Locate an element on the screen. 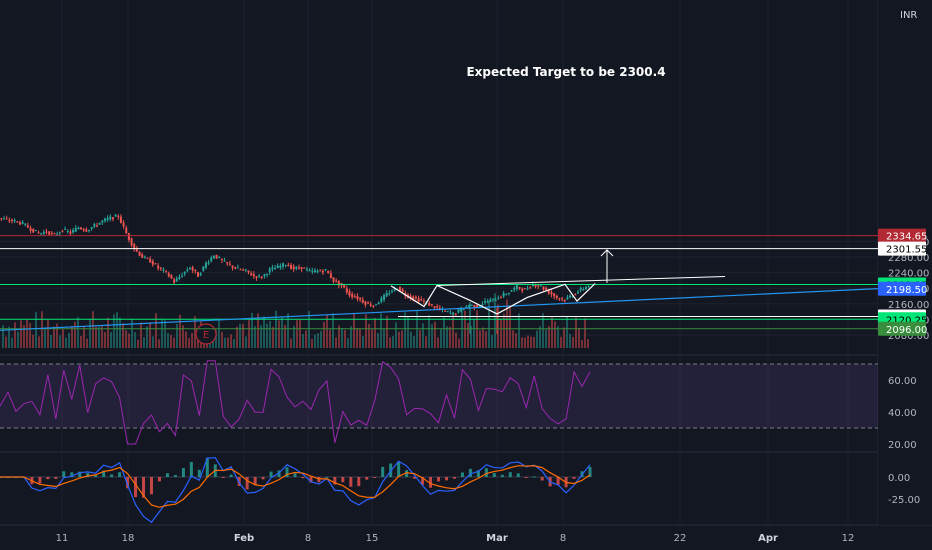  macd-signal-line is located at coordinates (295, 486).